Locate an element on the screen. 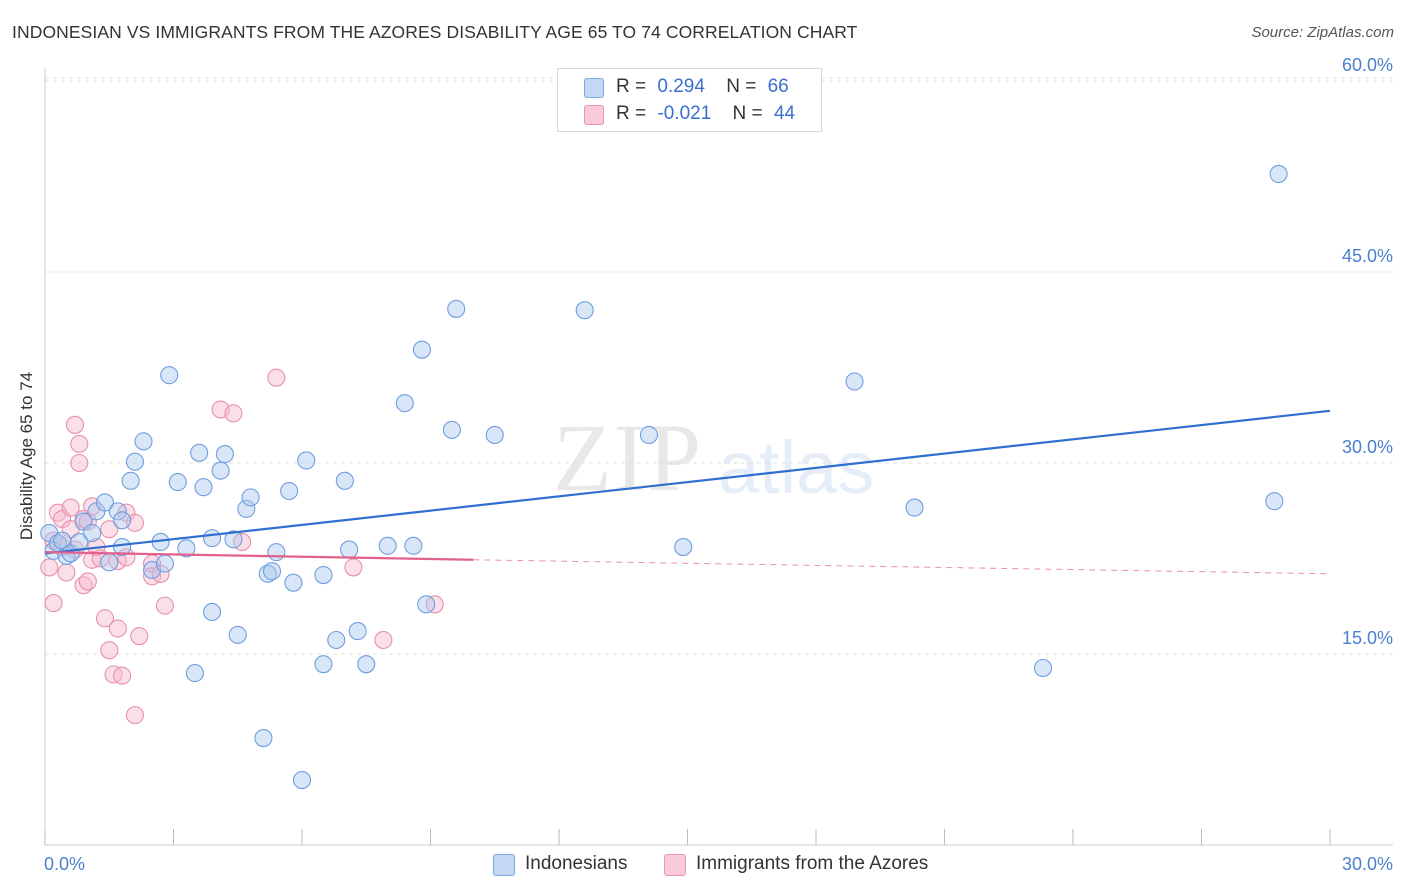  bottom-legend-swatch-indonesians is located at coordinates (504, 865).